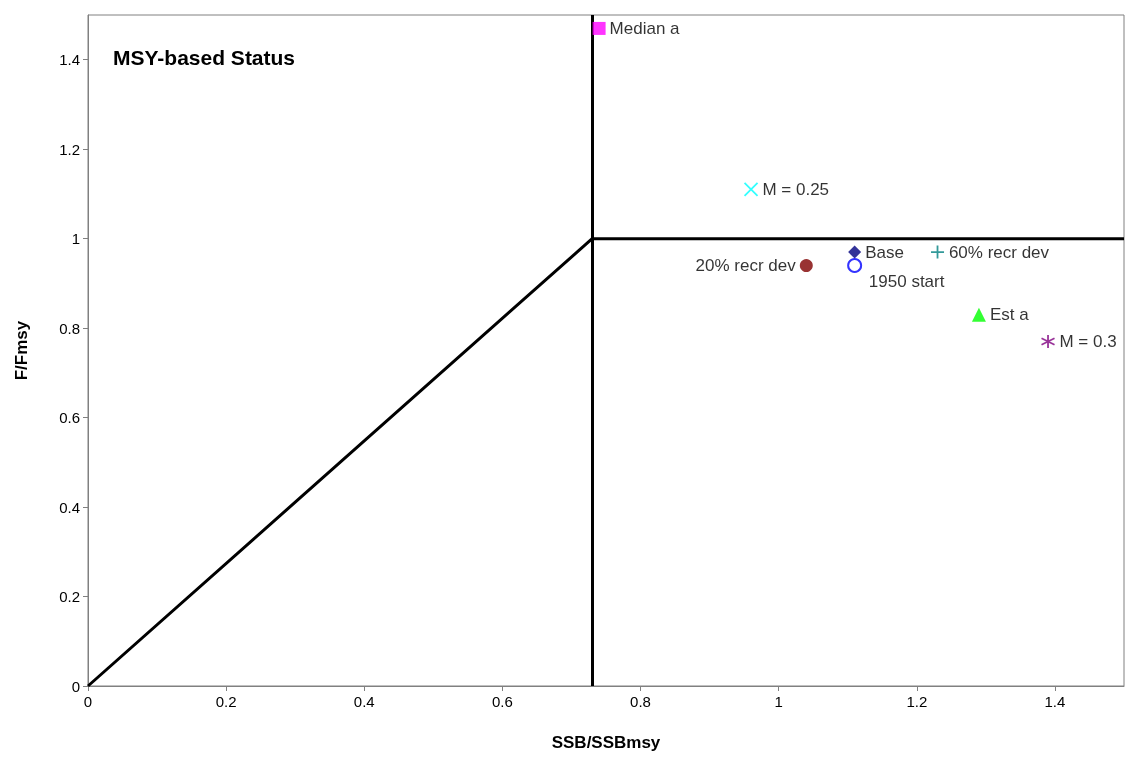  What do you see at coordinates (502, 701) in the screenshot?
I see `x-tick-label: 0.6` at bounding box center [502, 701].